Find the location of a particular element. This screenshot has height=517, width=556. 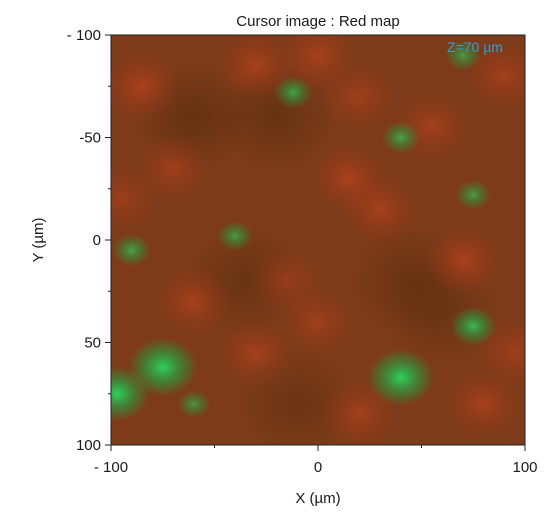

x-axis: - 100 0 100 is located at coordinates (316, 460).